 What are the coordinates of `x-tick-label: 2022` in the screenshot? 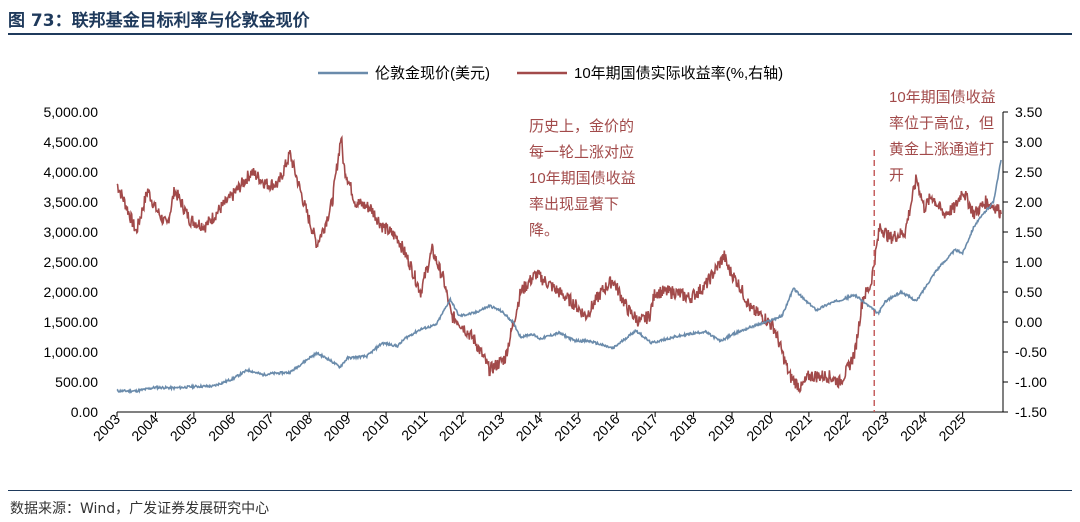 It's located at (836, 427).